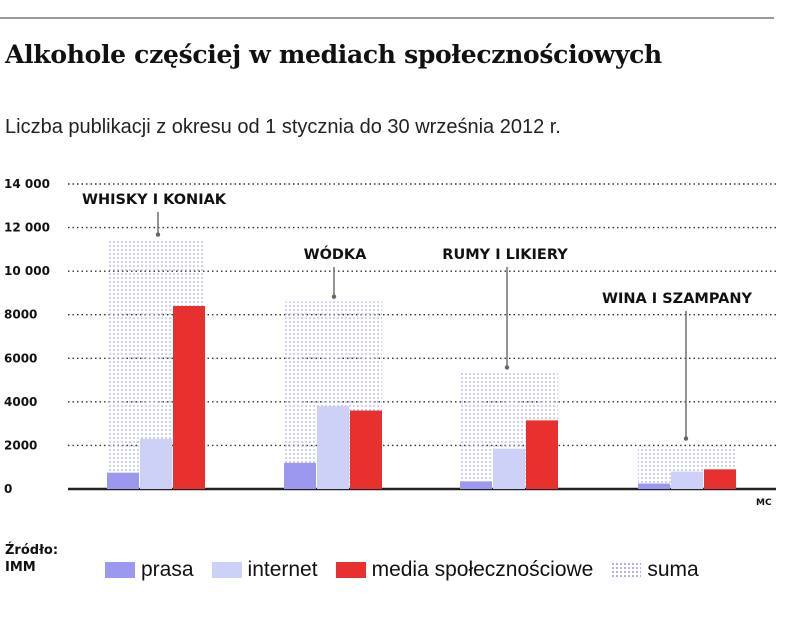 Image resolution: width=805 pixels, height=622 pixels. I want to click on y-tick-label: 0, so click(8, 489).